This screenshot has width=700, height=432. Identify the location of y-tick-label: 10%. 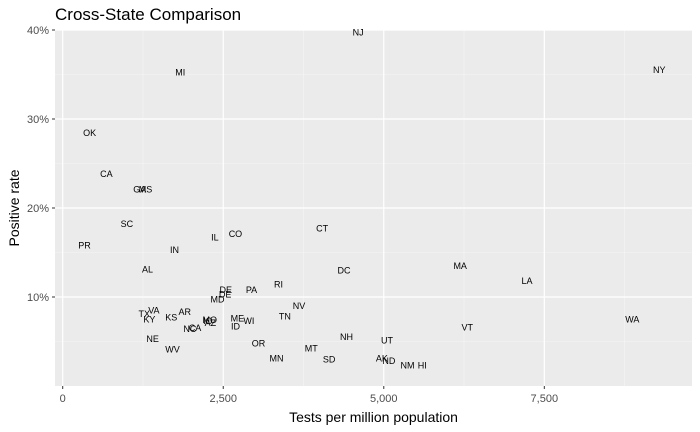
(38, 298).